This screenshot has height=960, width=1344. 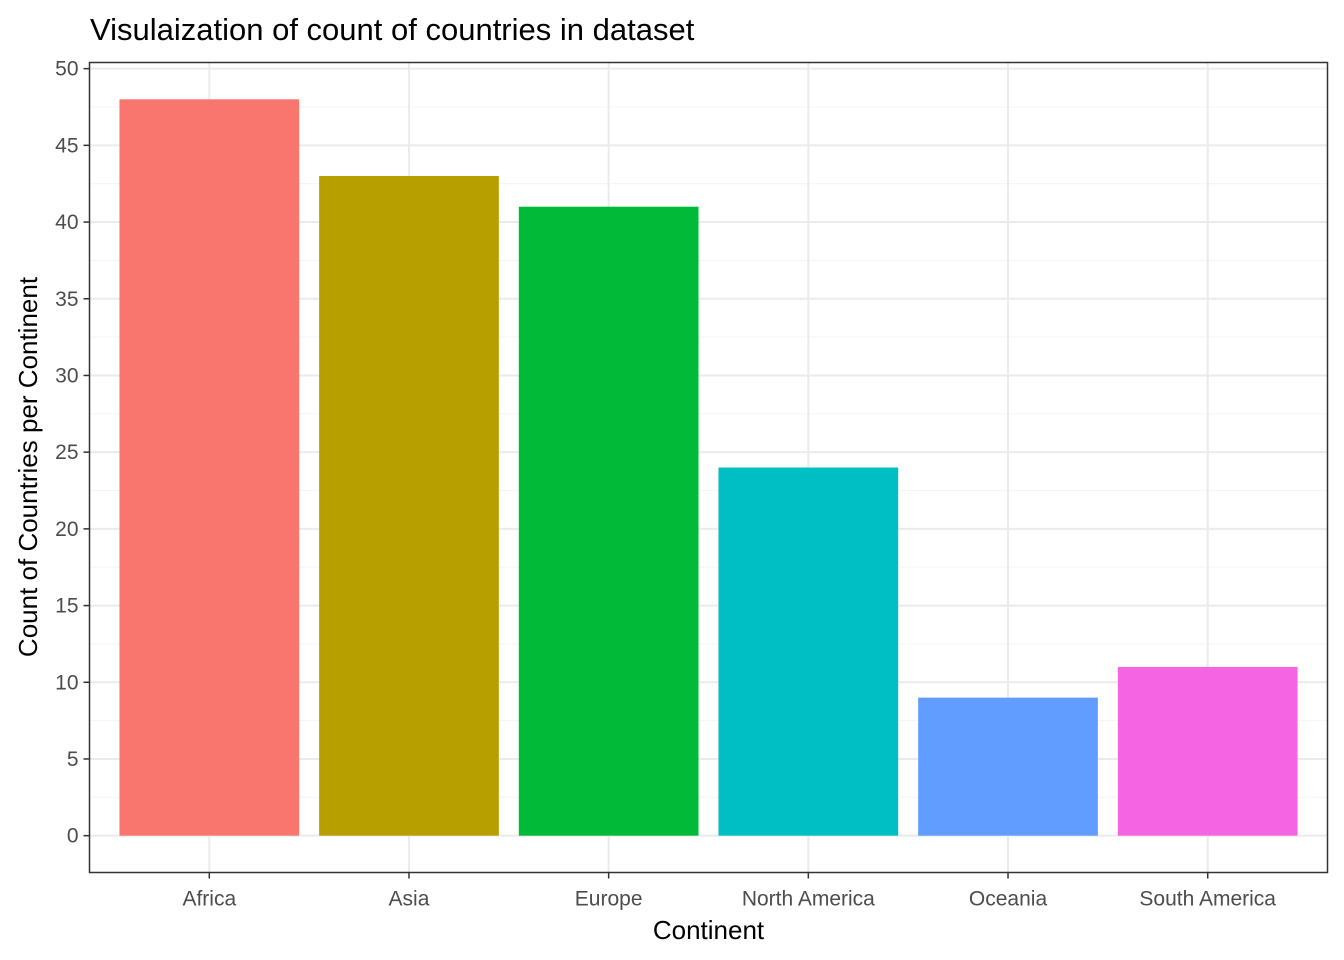 What do you see at coordinates (73, 759) in the screenshot?
I see `y-tick-label: 5` at bounding box center [73, 759].